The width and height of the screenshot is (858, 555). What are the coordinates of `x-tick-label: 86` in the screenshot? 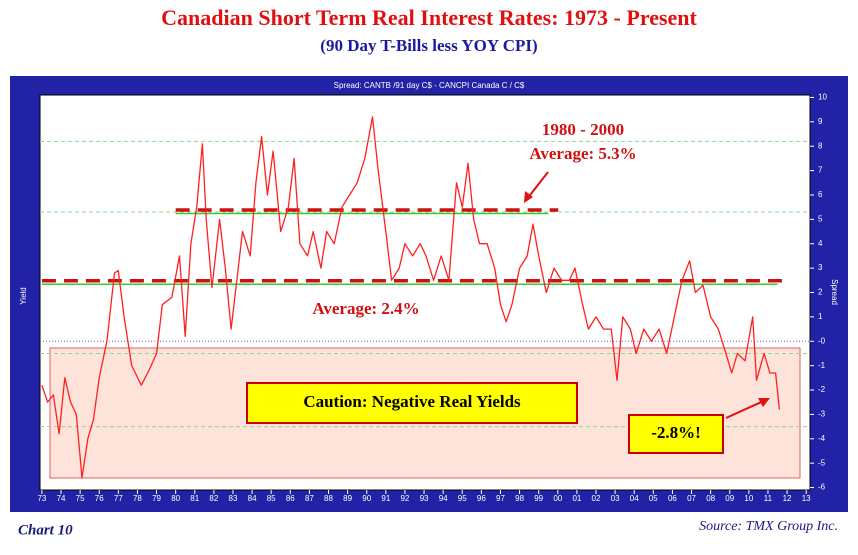 It's located at (290, 498).